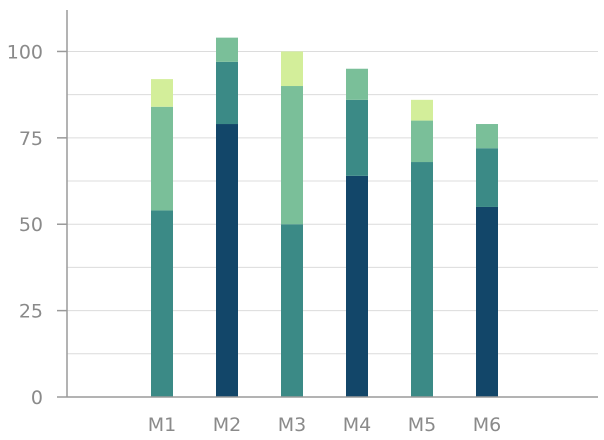 This screenshot has width=604, height=440. Describe the element at coordinates (162, 425) in the screenshot. I see `x-tick-label: M1` at that location.